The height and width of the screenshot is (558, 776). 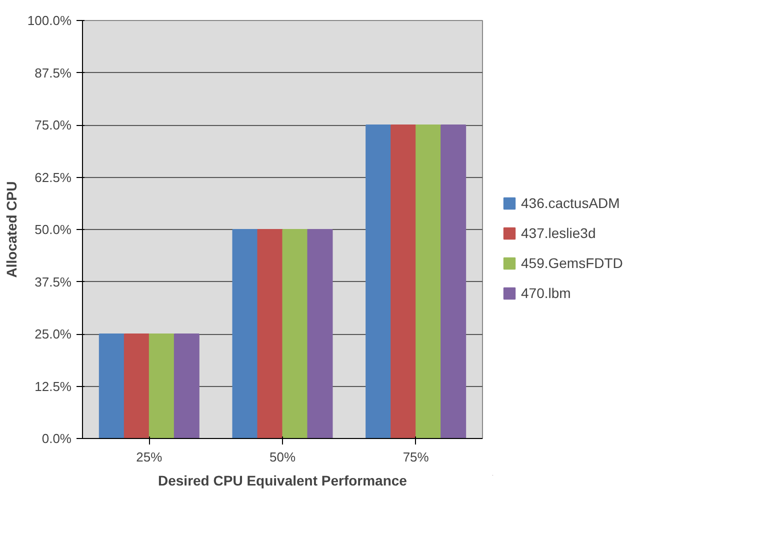 What do you see at coordinates (546, 292) in the screenshot?
I see `legend-label: 470.lbm` at bounding box center [546, 292].